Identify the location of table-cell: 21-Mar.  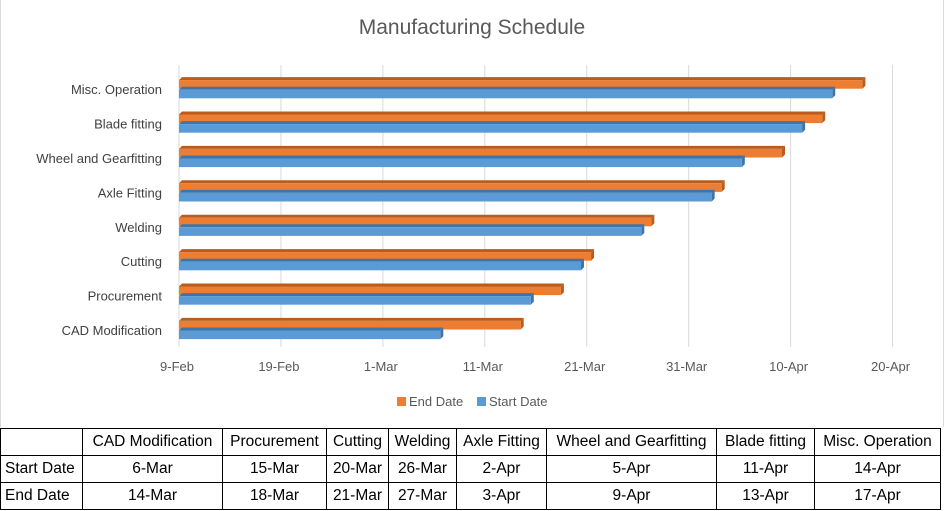
(357, 496).